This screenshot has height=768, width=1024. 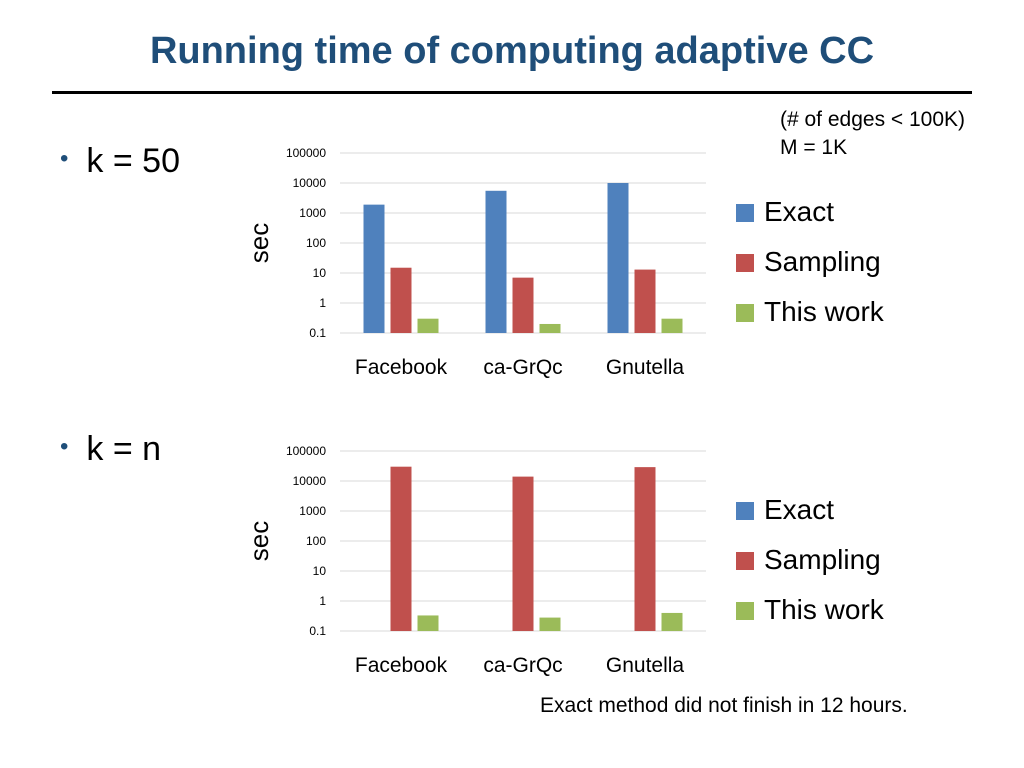 What do you see at coordinates (512, 92) in the screenshot?
I see `title-divider` at bounding box center [512, 92].